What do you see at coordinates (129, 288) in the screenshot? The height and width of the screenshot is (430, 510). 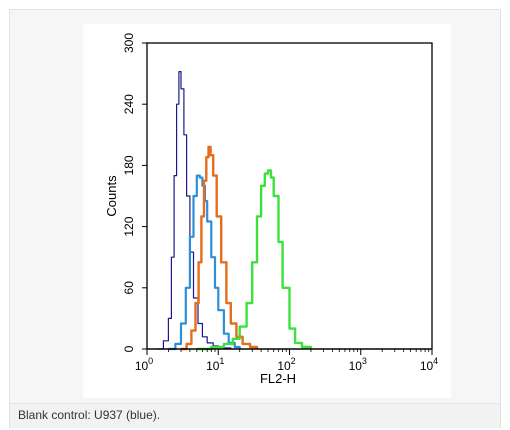 I see `y-tick-label: 60` at bounding box center [129, 288].